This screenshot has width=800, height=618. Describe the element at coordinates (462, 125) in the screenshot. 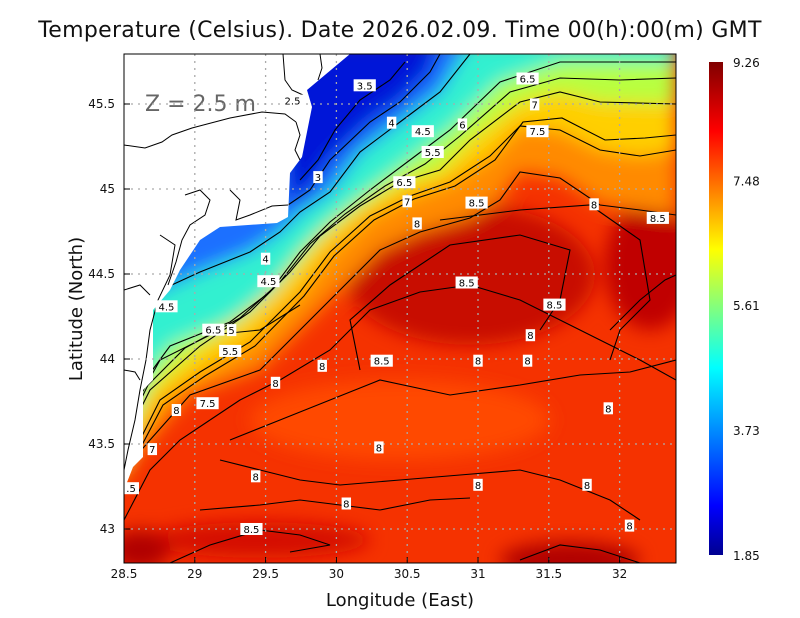

I see `svg-text: 6` at that location.